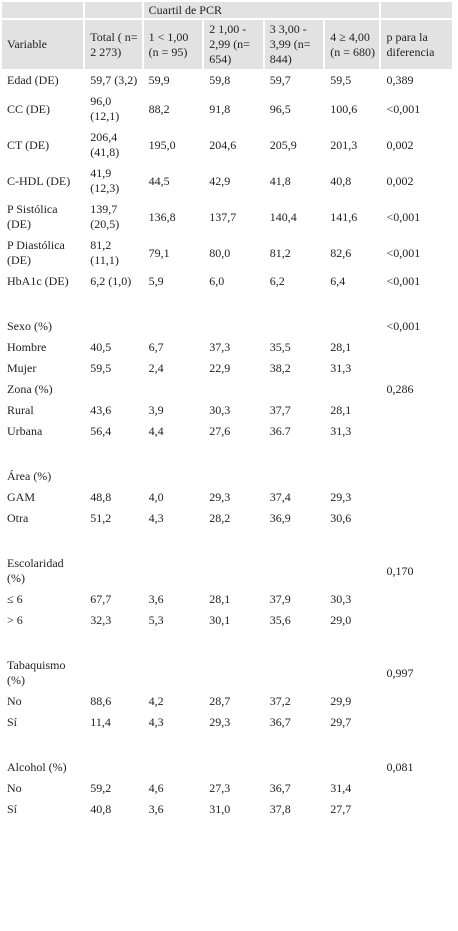  Describe the element at coordinates (294, 347) in the screenshot. I see `cell-q3: 35,5` at that location.